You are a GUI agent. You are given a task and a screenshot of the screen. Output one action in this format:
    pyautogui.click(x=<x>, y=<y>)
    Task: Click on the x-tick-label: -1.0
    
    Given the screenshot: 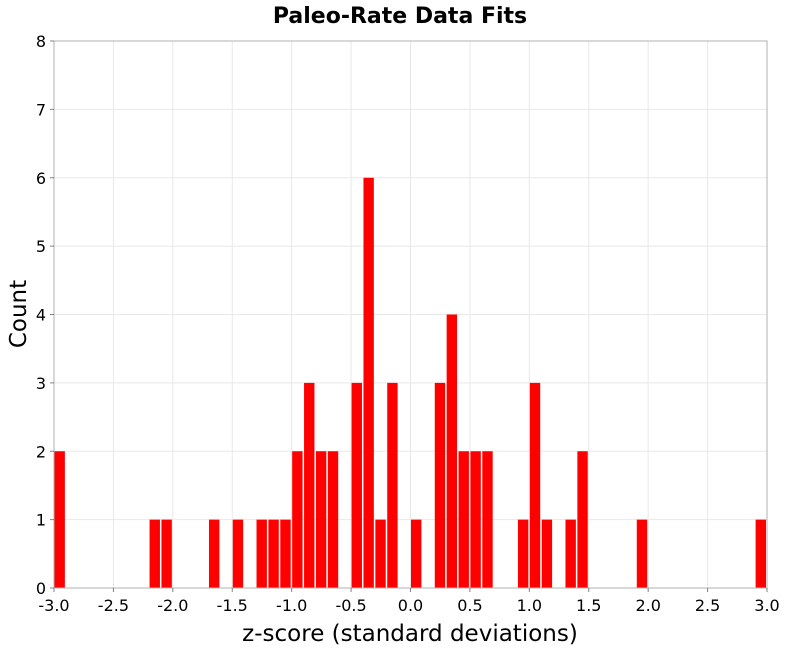 What is the action you would take?
    pyautogui.click(x=291, y=605)
    